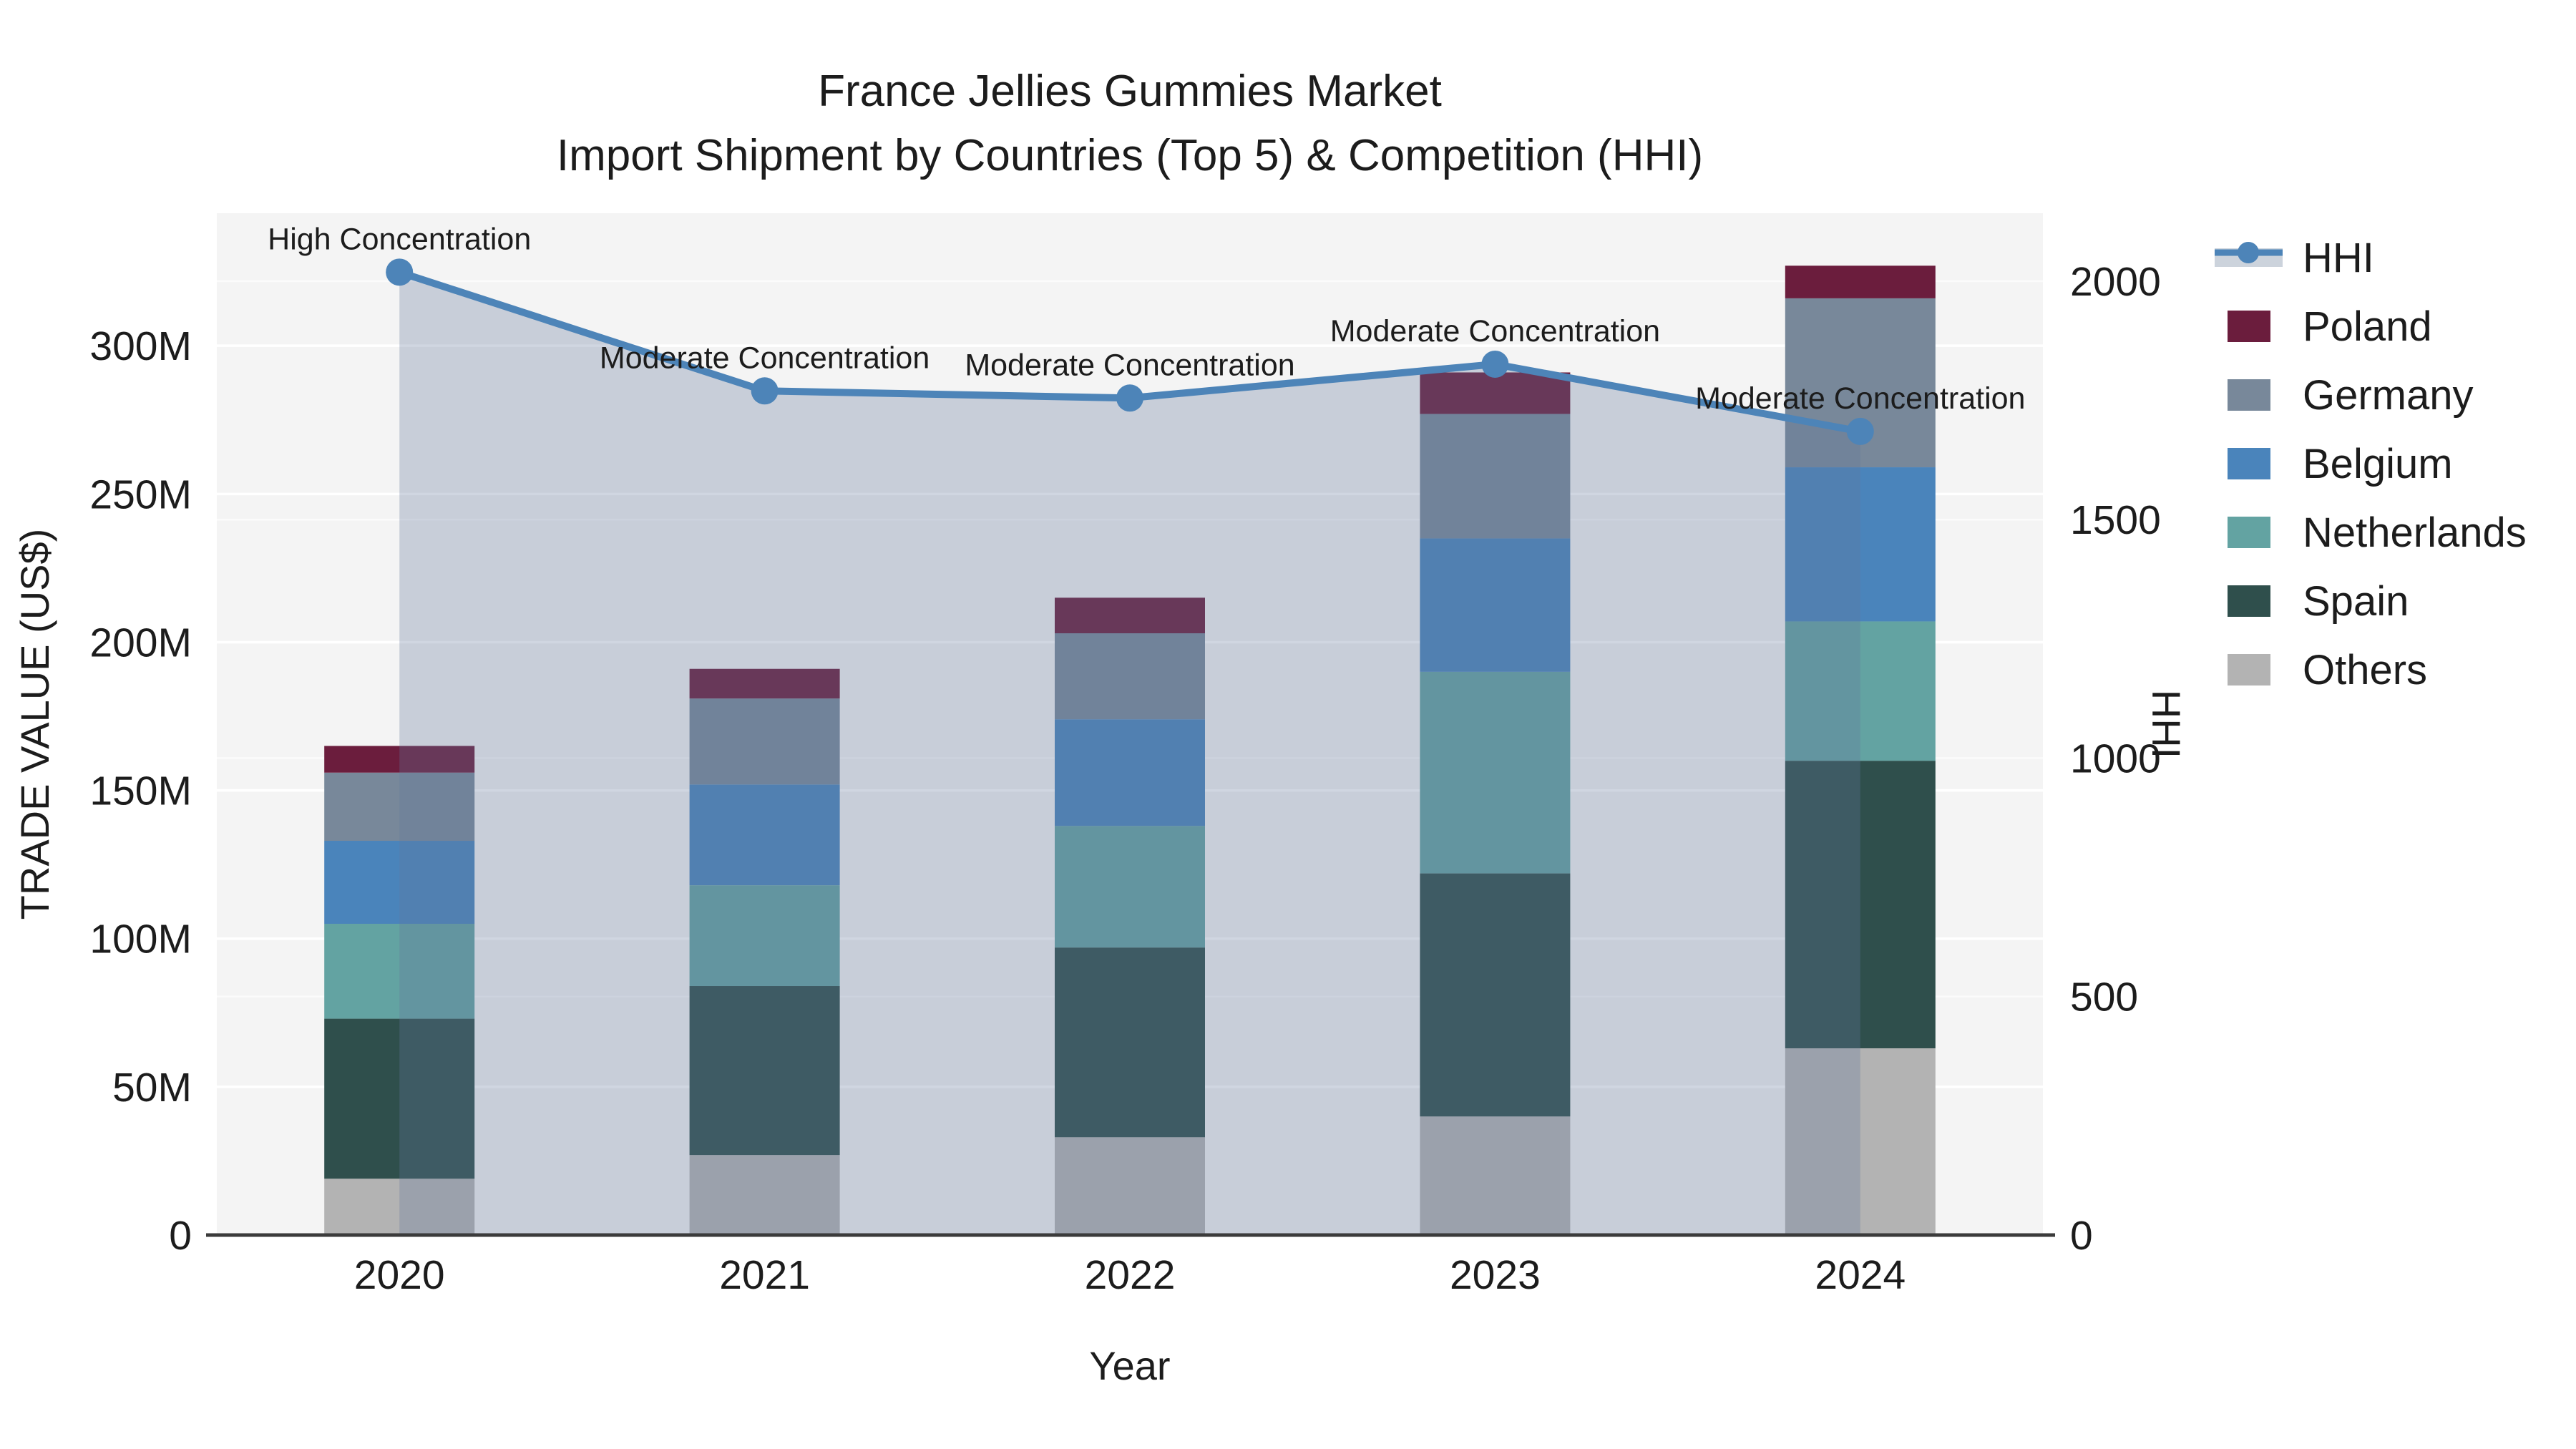 The width and height of the screenshot is (2576, 1449). I want to click on bar-segment-spain-2022, so click(1130, 1042).